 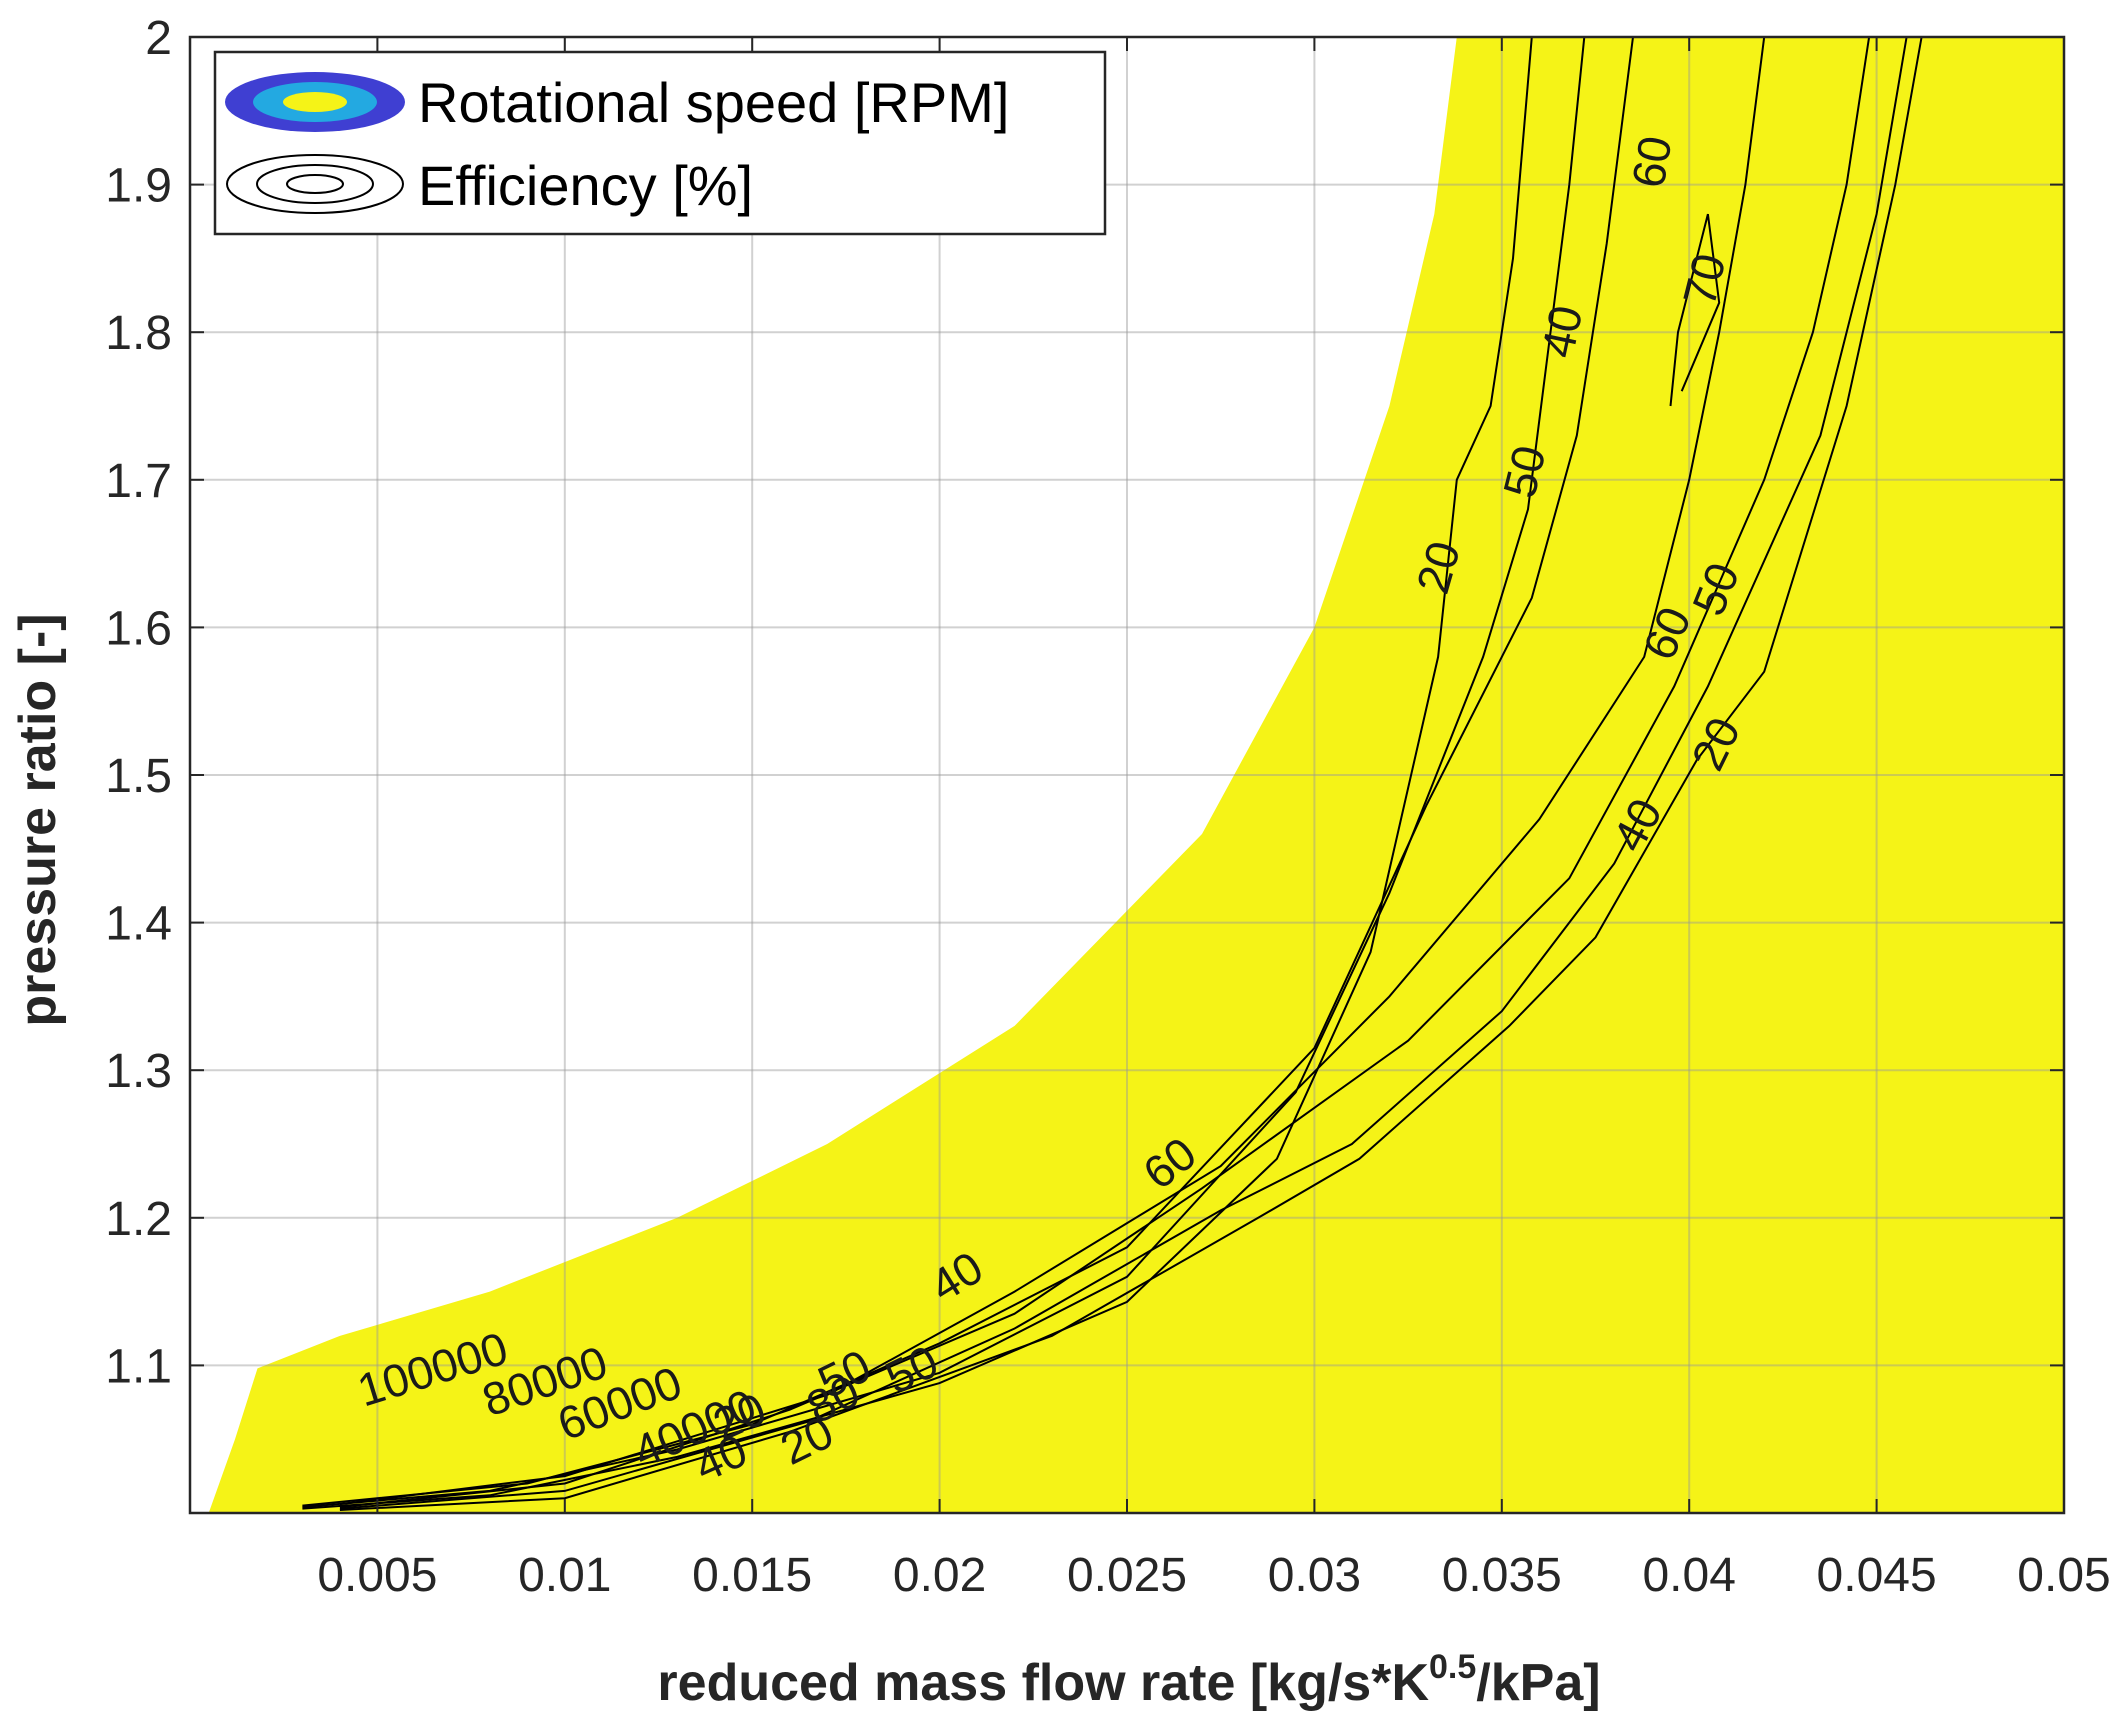 What do you see at coordinates (1502, 1575) in the screenshot?
I see `x-tick-label-6: 0.035` at bounding box center [1502, 1575].